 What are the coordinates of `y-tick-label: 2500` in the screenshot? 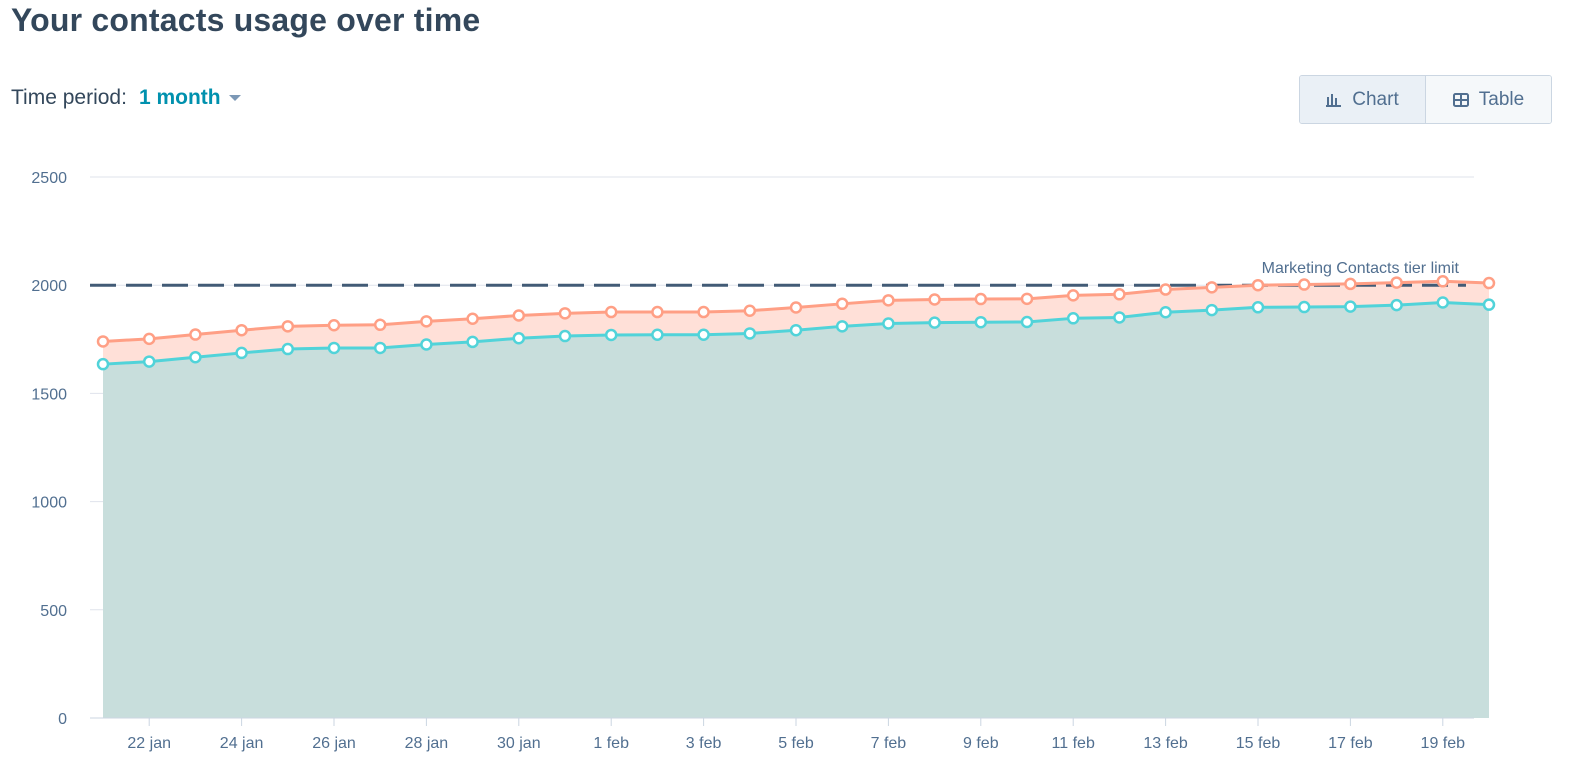 It's located at (49, 178).